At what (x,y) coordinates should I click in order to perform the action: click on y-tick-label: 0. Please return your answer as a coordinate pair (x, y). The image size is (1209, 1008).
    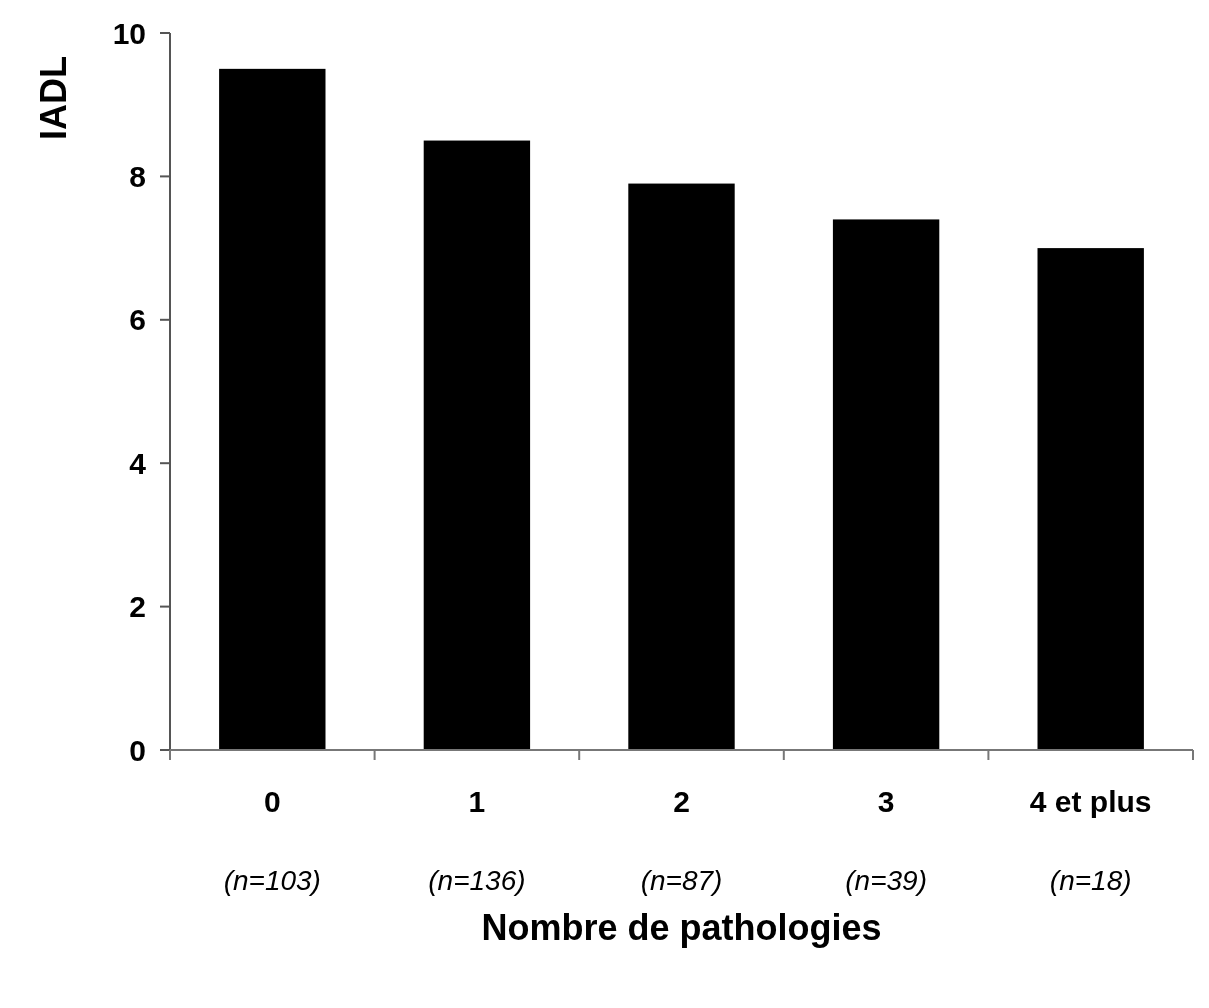
    Looking at the image, I should click on (137, 750).